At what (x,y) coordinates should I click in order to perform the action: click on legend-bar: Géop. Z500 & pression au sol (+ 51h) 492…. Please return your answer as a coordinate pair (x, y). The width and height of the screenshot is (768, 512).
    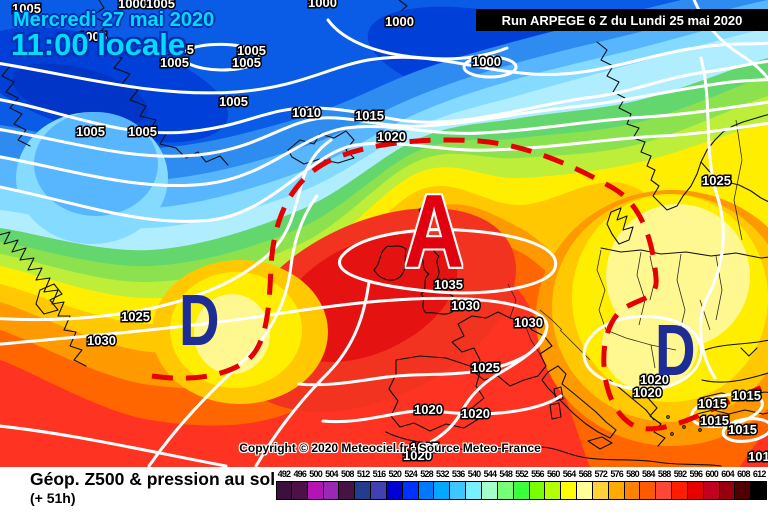
    Looking at the image, I should click on (384, 489).